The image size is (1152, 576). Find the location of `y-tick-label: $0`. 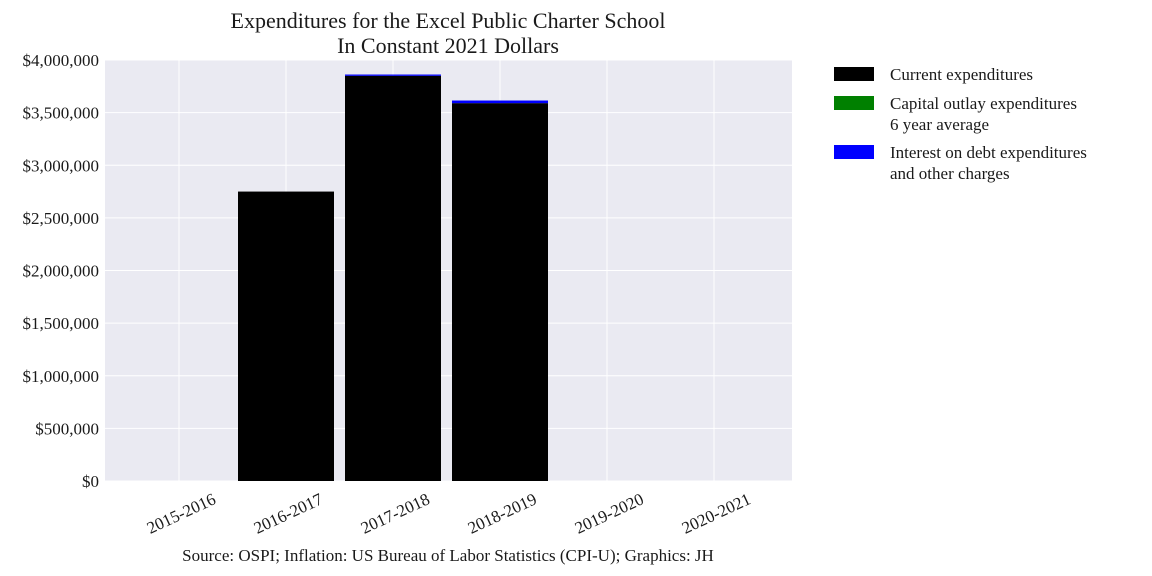

y-tick-label: $0 is located at coordinates (90, 481).